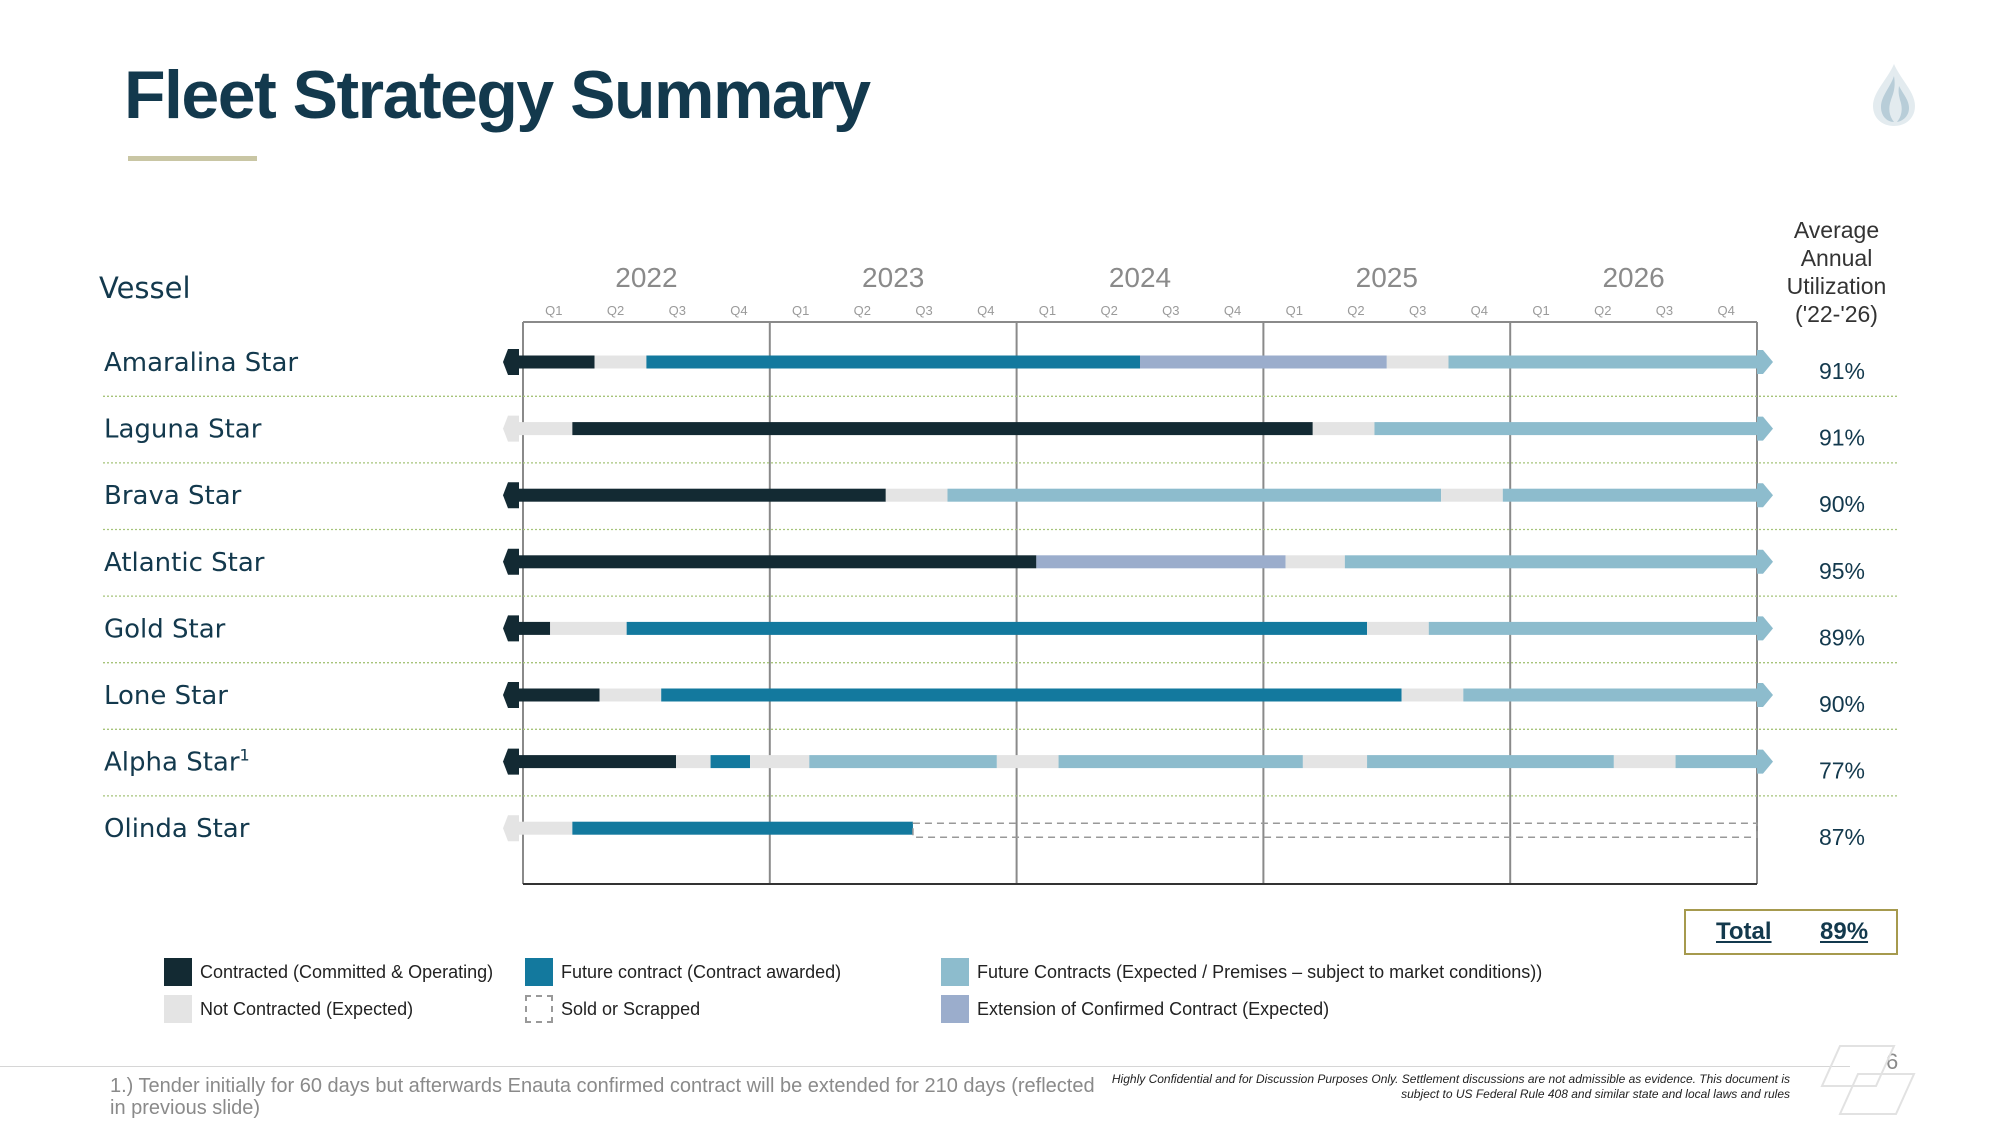  Describe the element at coordinates (1842, 837) in the screenshot. I see `utilization-value: 87%` at that location.